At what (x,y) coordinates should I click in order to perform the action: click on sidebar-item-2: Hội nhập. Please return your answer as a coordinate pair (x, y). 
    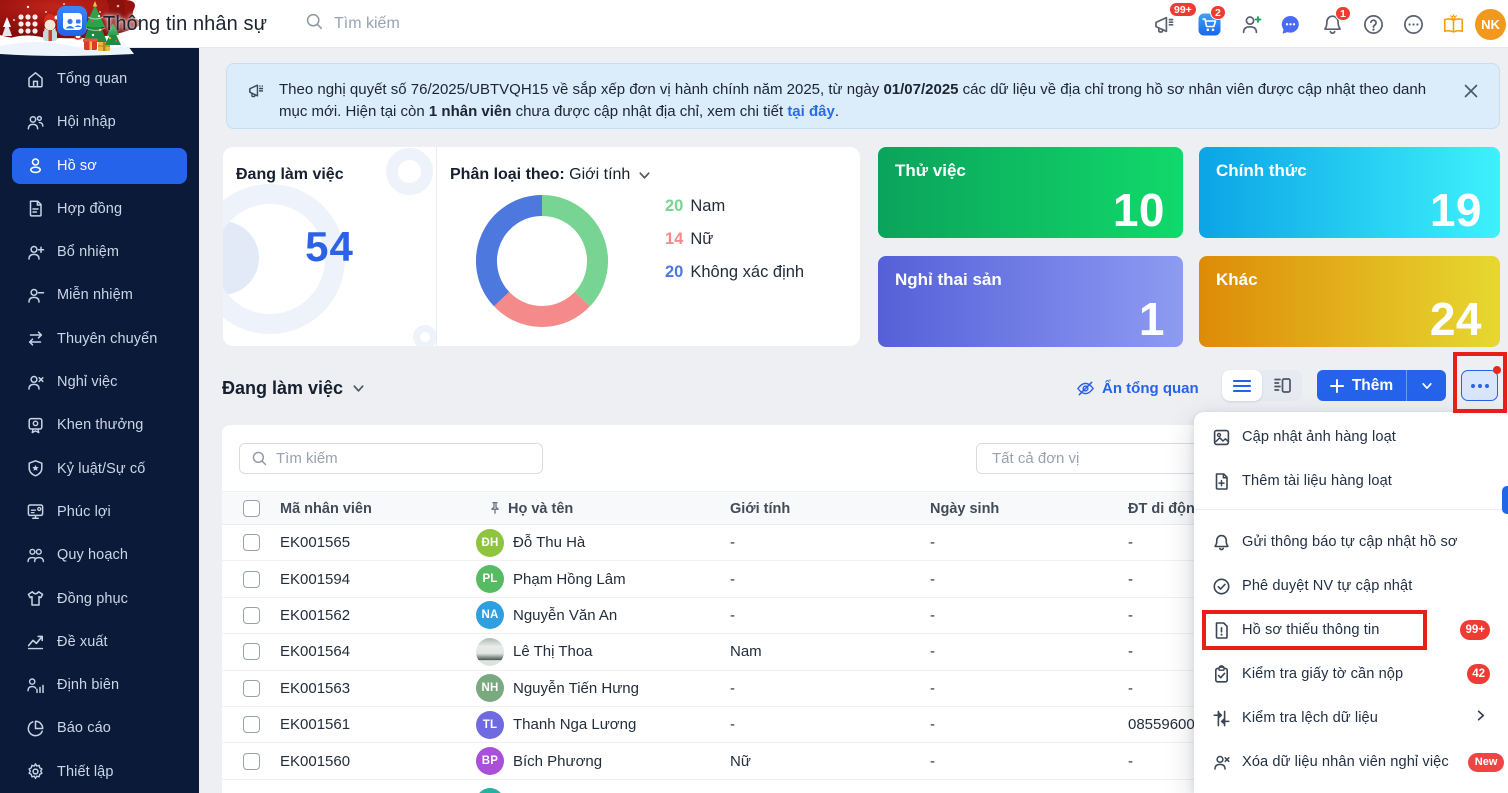
    Looking at the image, I should click on (99, 122).